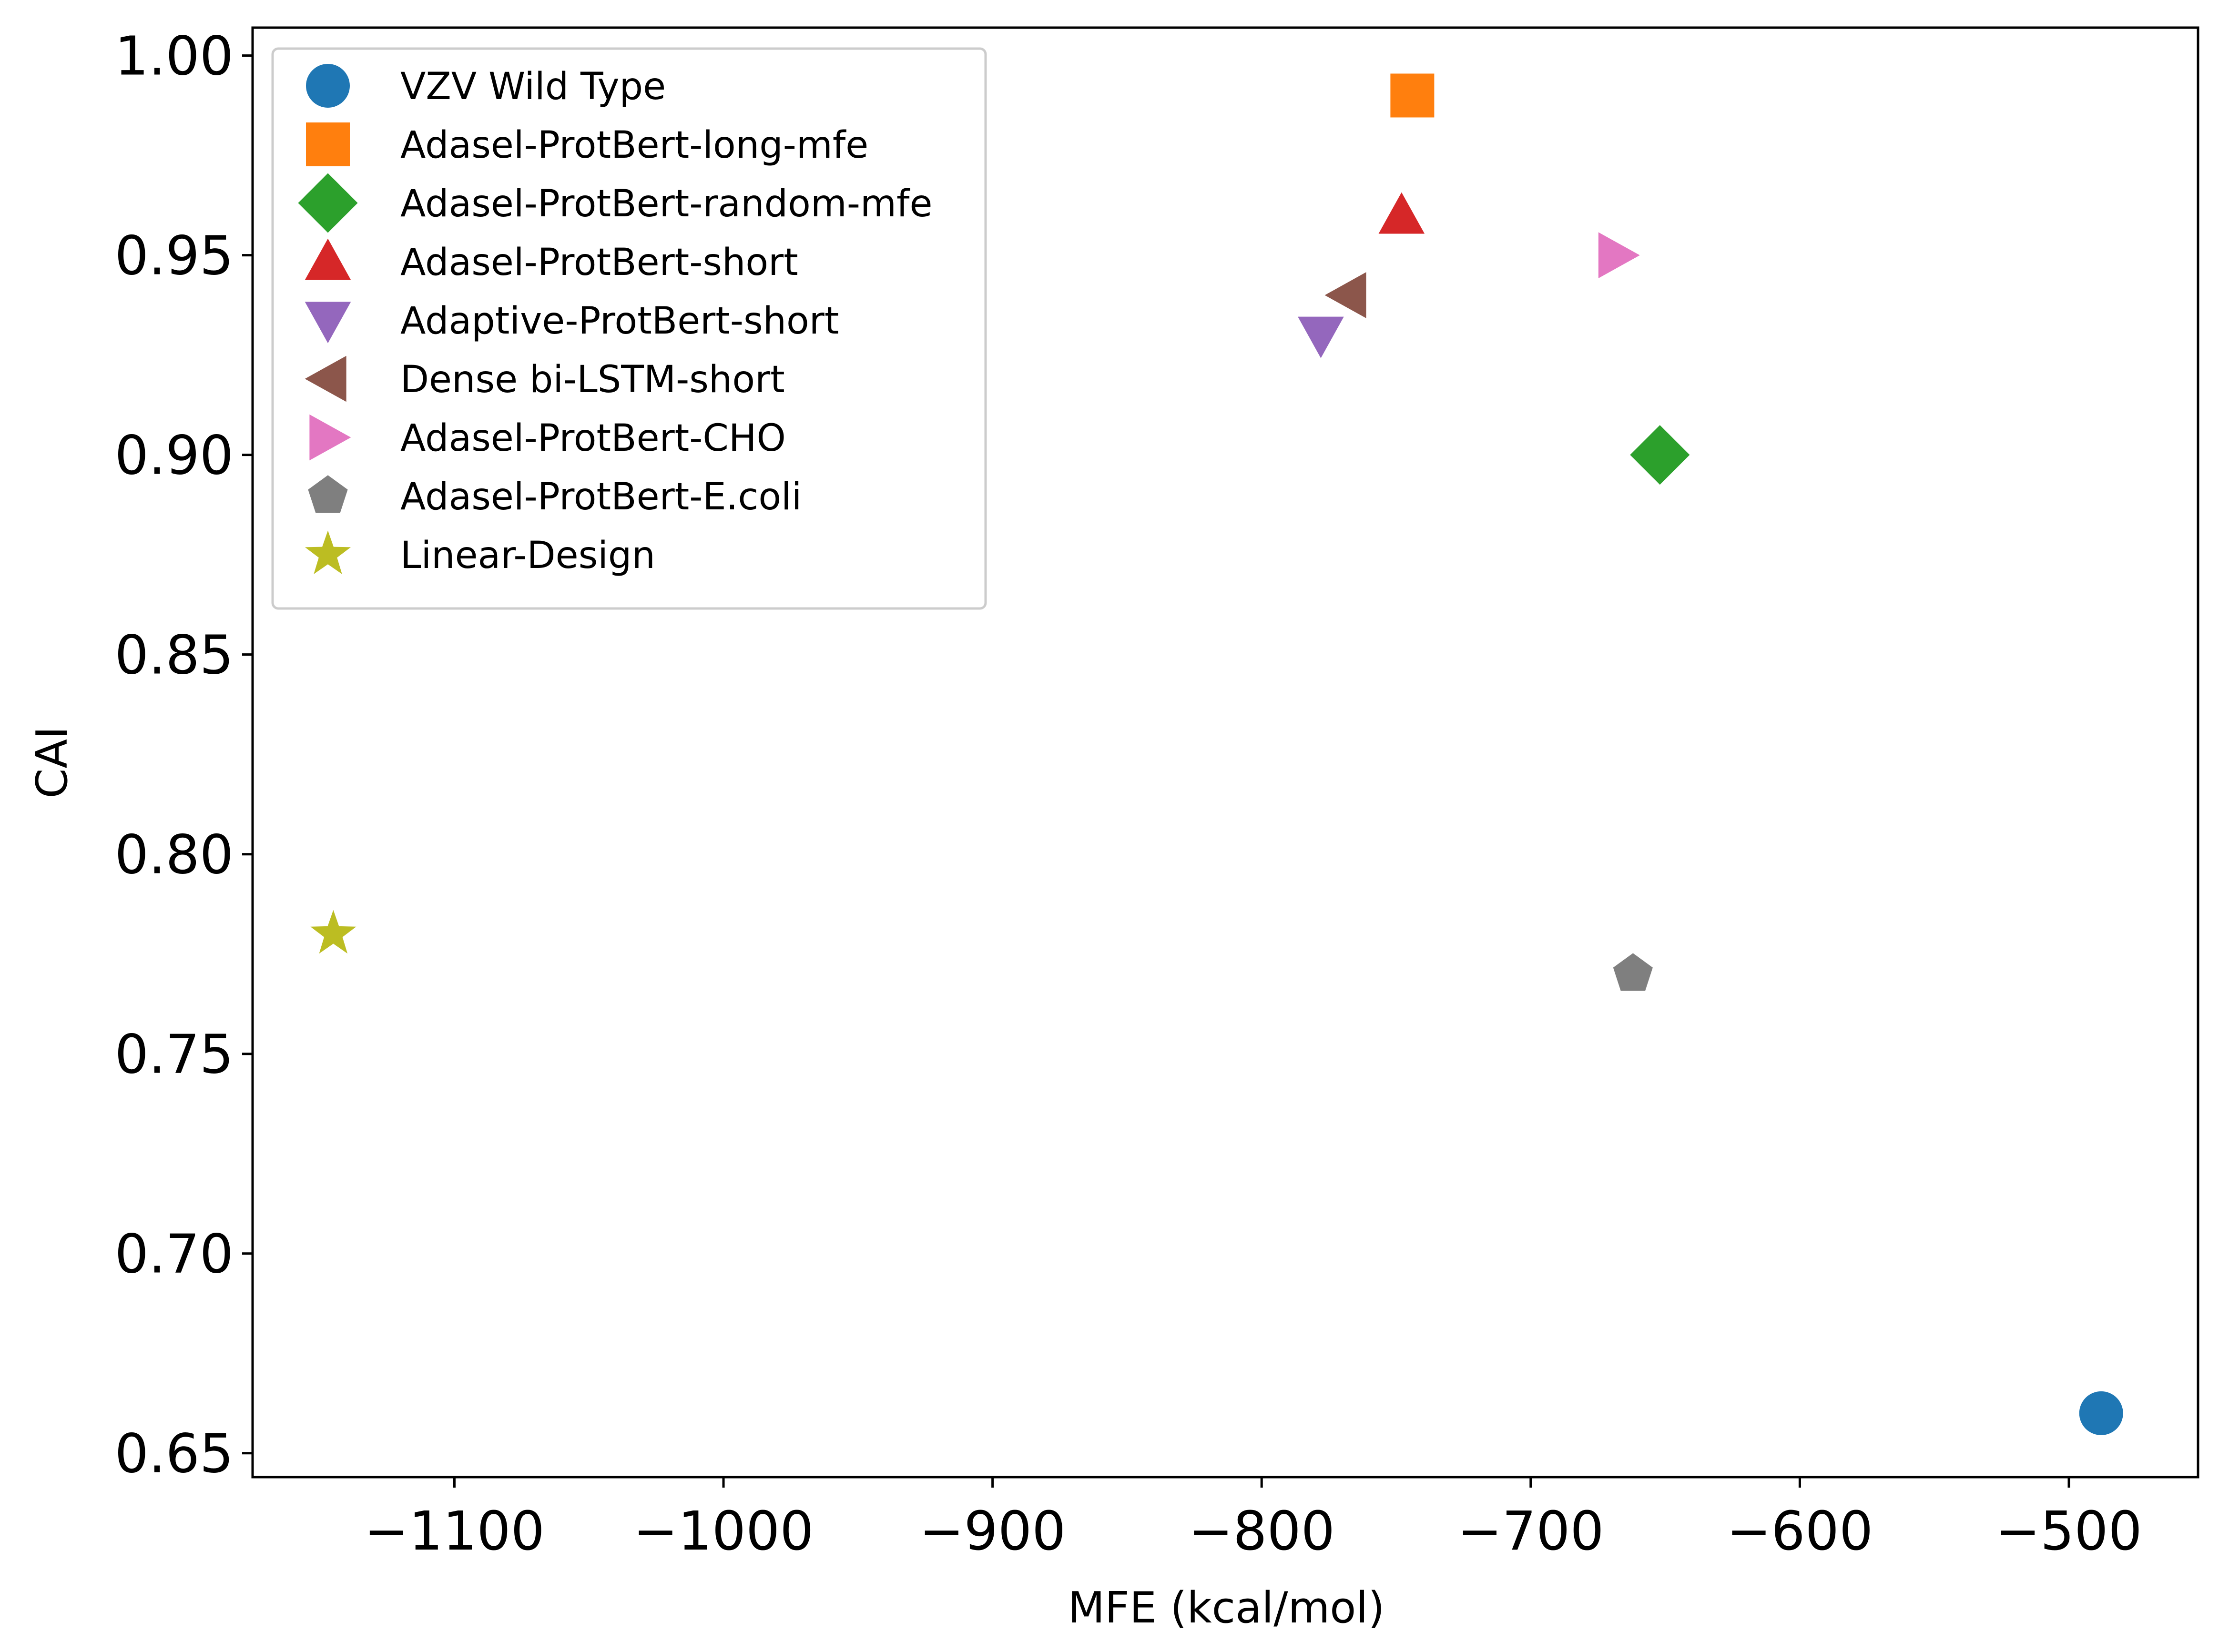 This screenshot has width=2219, height=1652. I want to click on y-axis: 0.65 0.70 0.75 0.80 0.85 0.90 0.95 1.00, so click(184, 755).